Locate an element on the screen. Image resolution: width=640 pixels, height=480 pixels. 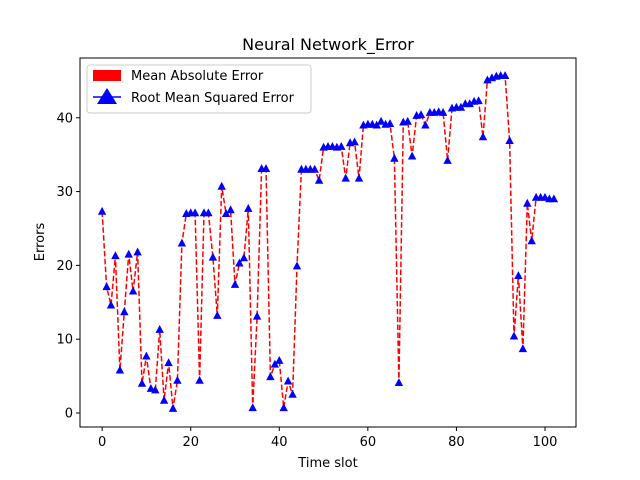
y-tick-label: 0 is located at coordinates (69, 413).